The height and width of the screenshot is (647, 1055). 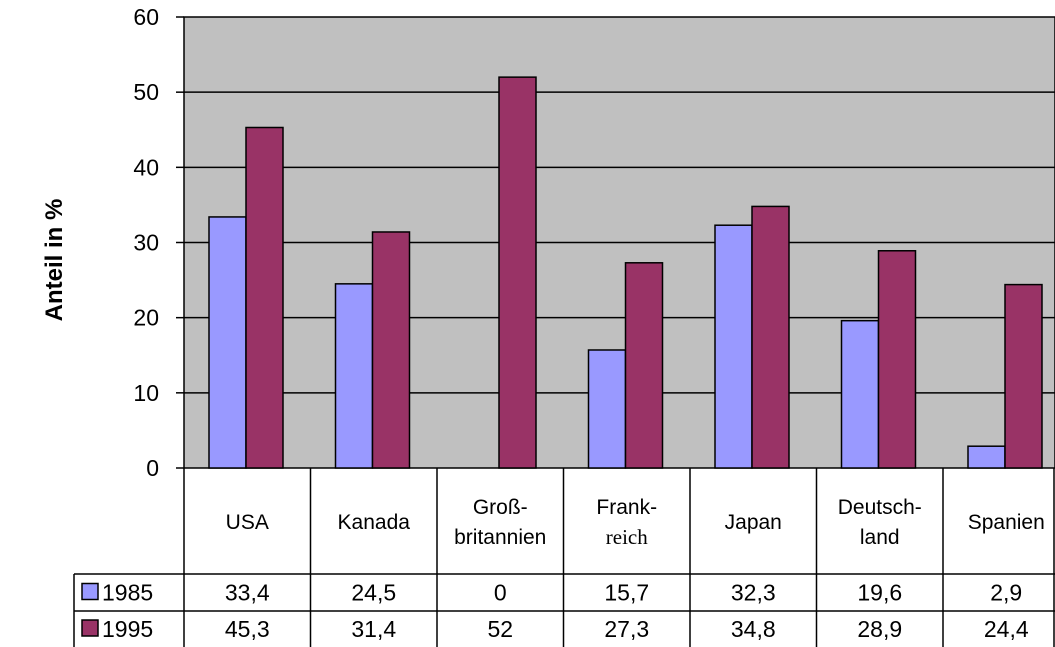 I want to click on y-tick-label: 40, so click(x=146, y=167).